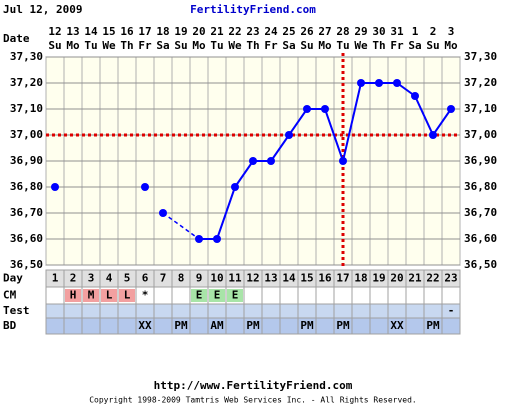 The image size is (506, 406). I want to click on row-cell: 5, so click(127, 278).